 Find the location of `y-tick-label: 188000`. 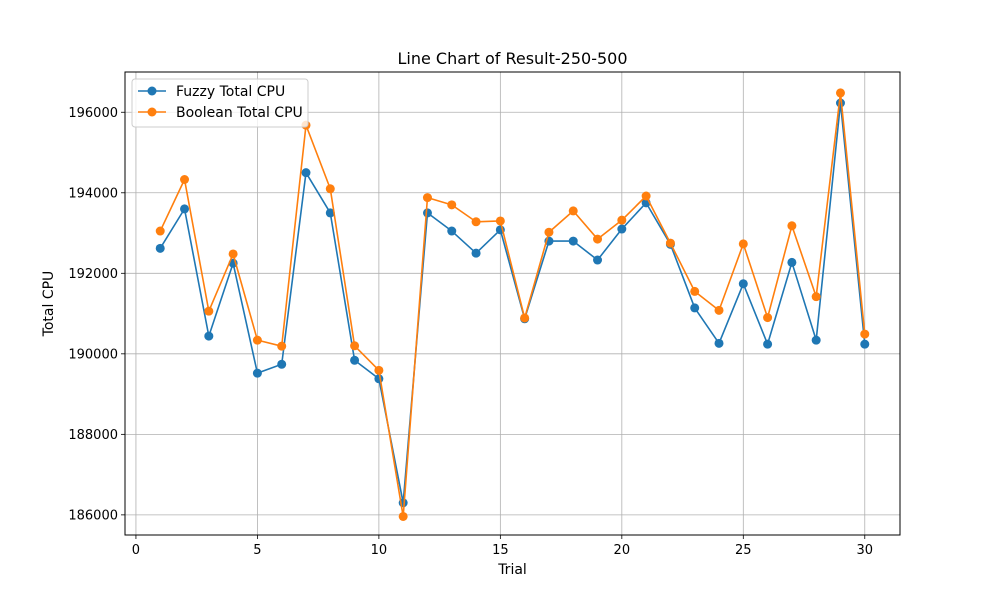

y-tick-label: 188000 is located at coordinates (93, 435).